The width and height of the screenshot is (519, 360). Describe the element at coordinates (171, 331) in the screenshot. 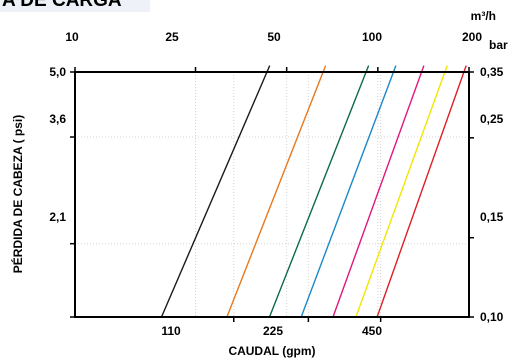

I see `x-tick-label: 110` at that location.